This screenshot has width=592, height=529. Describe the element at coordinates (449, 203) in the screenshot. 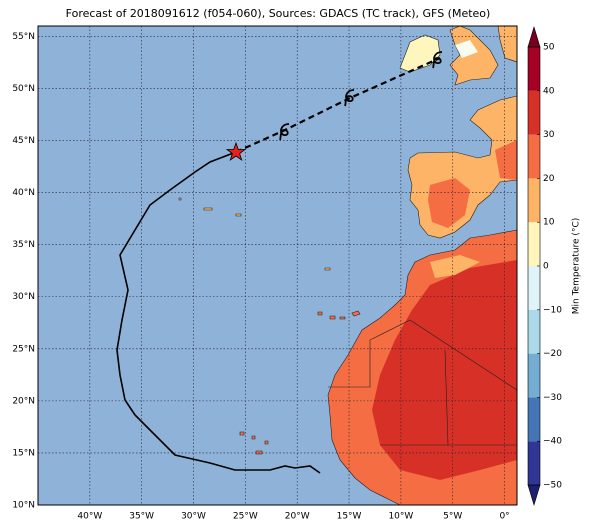

I see `iberia-warm` at that location.